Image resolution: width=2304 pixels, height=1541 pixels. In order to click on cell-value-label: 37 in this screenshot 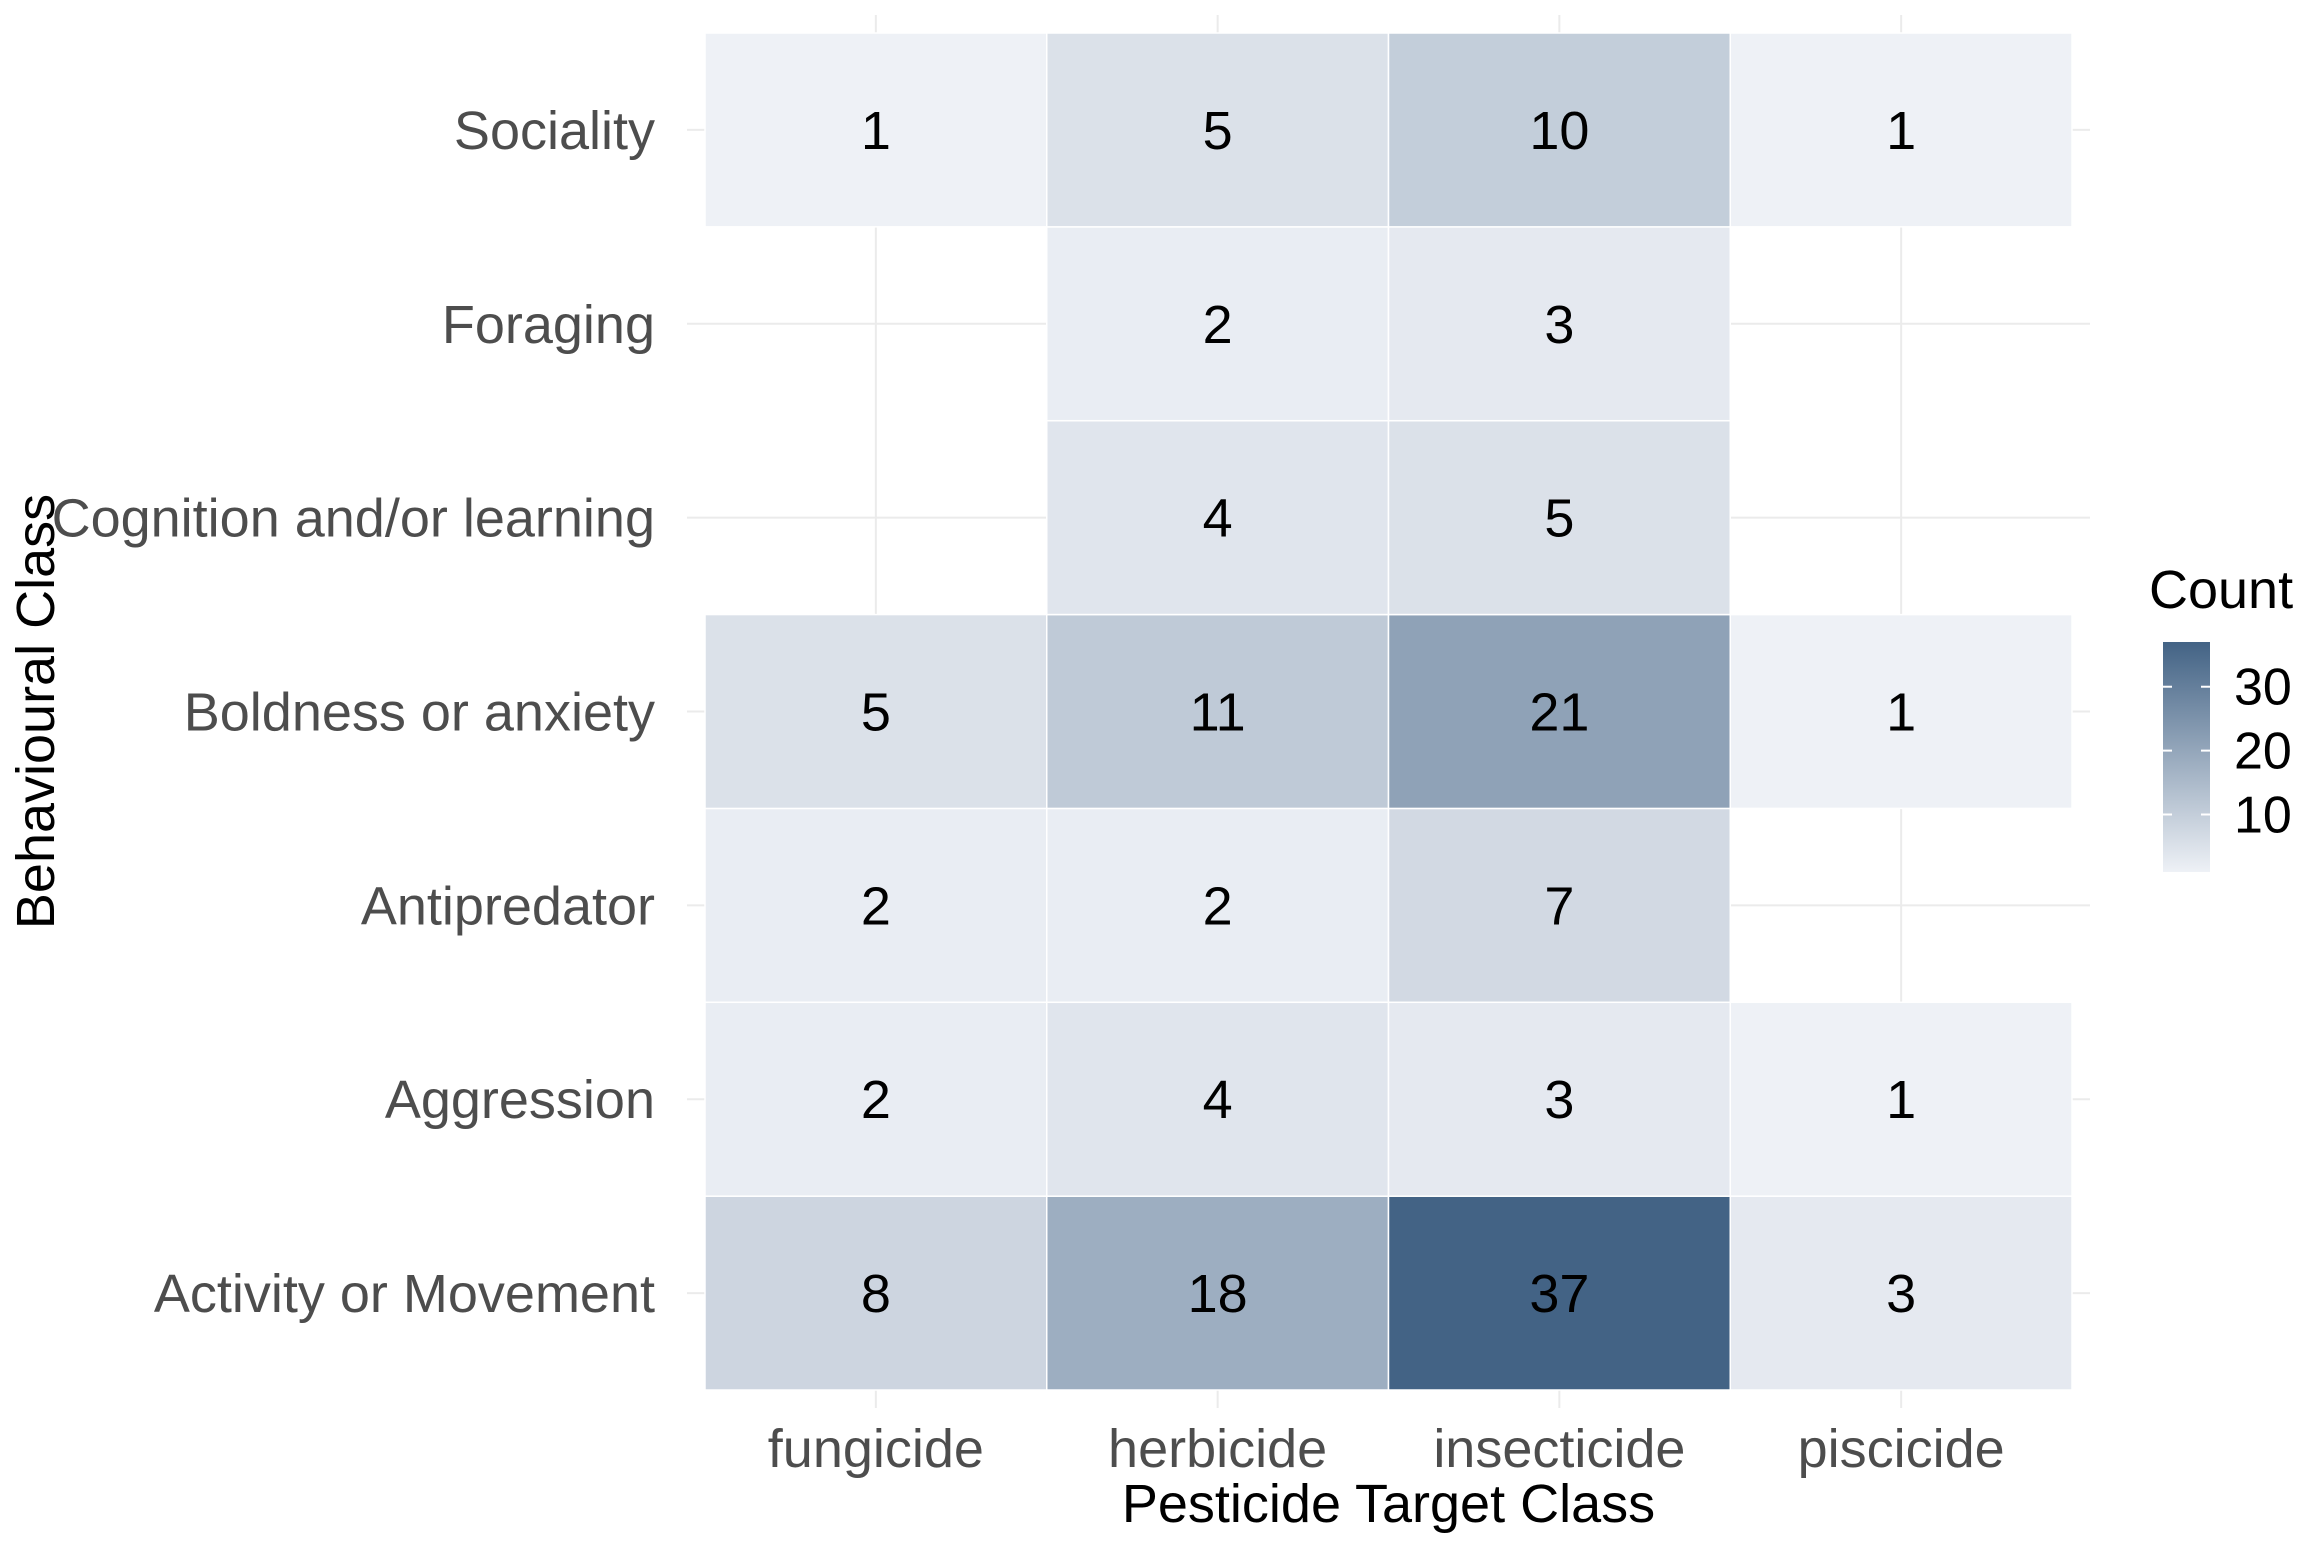, I will do `click(1559, 1294)`.